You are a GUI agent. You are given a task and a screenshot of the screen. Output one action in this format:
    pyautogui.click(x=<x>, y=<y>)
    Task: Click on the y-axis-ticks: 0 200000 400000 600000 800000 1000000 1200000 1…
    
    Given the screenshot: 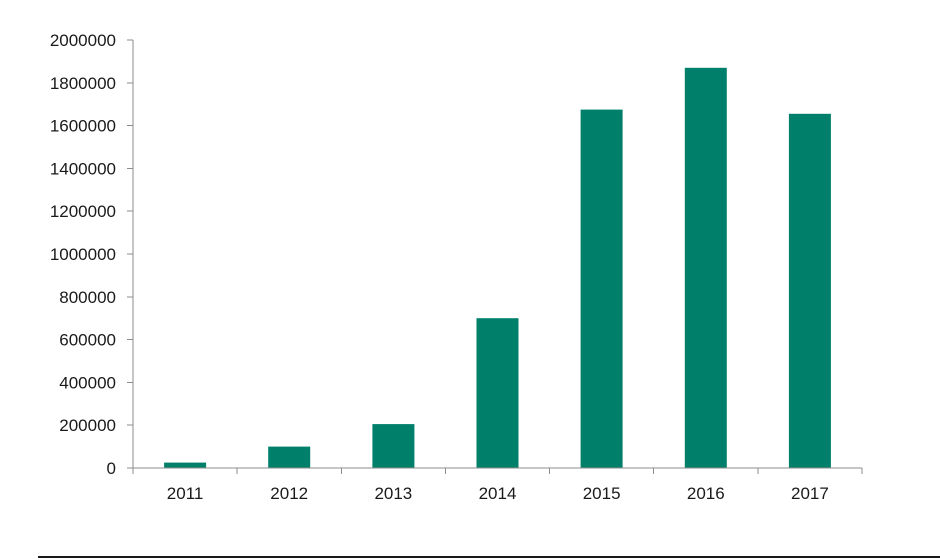 What is the action you would take?
    pyautogui.click(x=91, y=254)
    